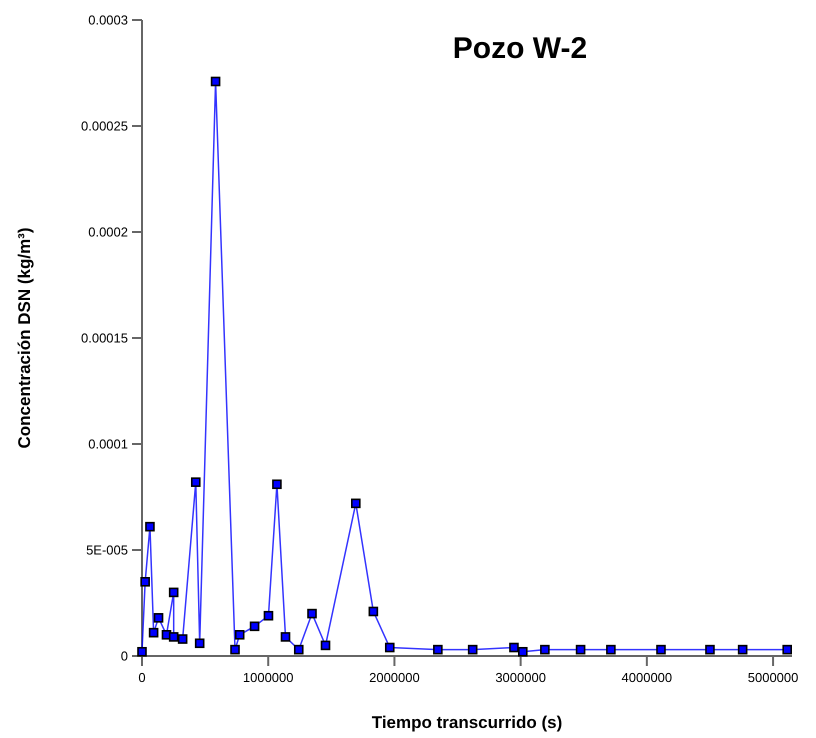 The image size is (816, 738). Describe the element at coordinates (142, 677) in the screenshot. I see `x-tick-label: 0` at that location.